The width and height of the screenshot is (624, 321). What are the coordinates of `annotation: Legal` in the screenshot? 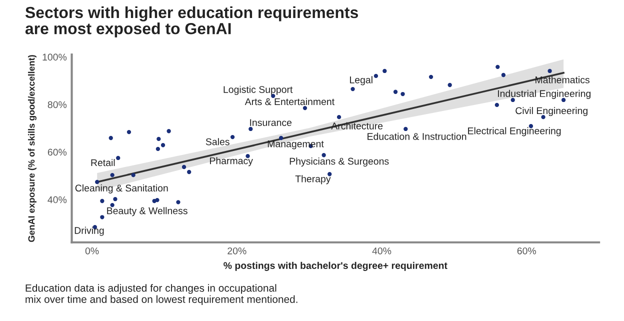 It's located at (361, 81).